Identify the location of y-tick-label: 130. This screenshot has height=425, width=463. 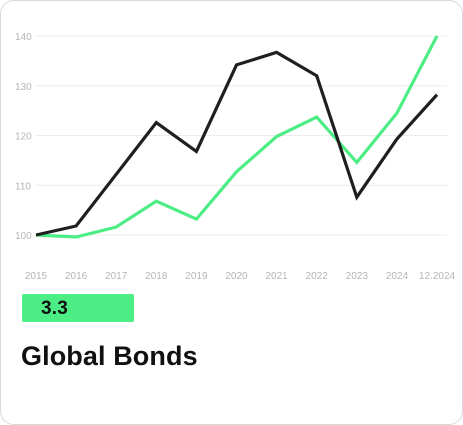
(23, 87).